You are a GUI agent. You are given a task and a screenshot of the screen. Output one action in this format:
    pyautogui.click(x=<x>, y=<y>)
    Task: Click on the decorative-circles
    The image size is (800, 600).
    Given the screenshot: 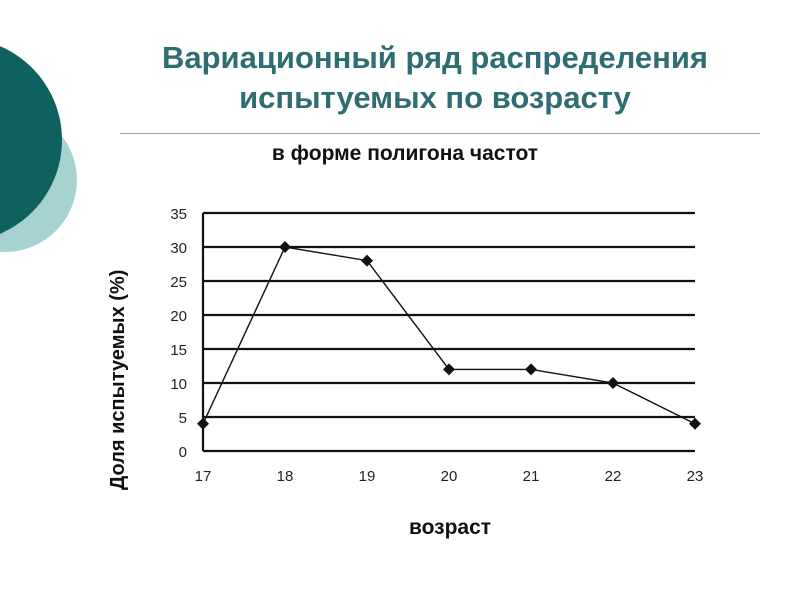 What is the action you would take?
    pyautogui.click(x=70, y=170)
    